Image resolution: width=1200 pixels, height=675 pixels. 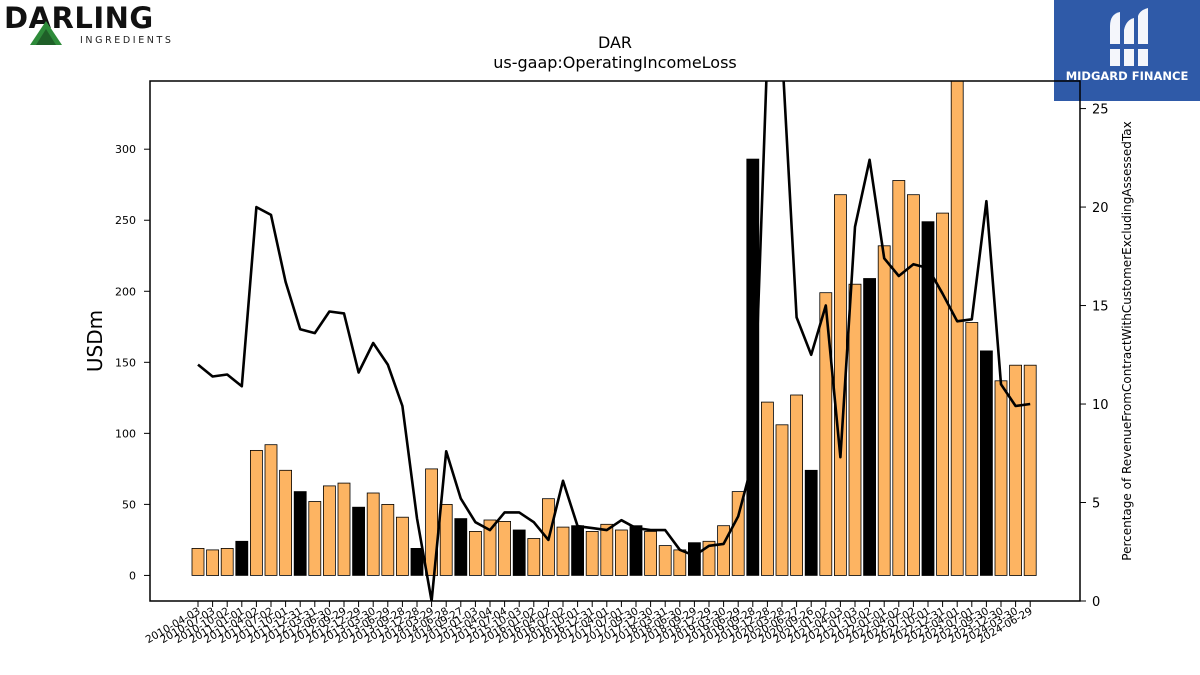 I want to click on y2-tick-label: 5, so click(x=1096, y=504).